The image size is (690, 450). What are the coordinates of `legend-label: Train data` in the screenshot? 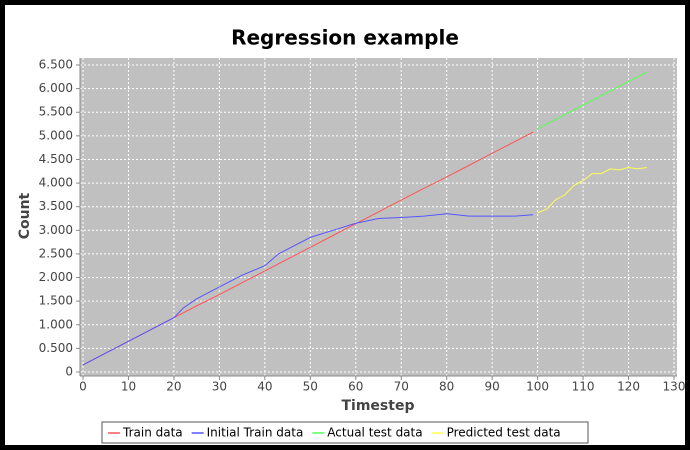 It's located at (152, 433).